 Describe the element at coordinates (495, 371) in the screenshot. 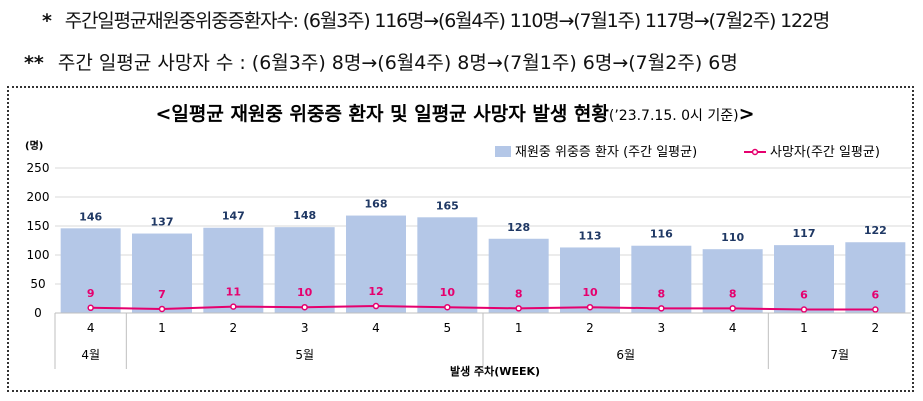

I see `x-axis-title: 발생 주차(WEEK)` at that location.